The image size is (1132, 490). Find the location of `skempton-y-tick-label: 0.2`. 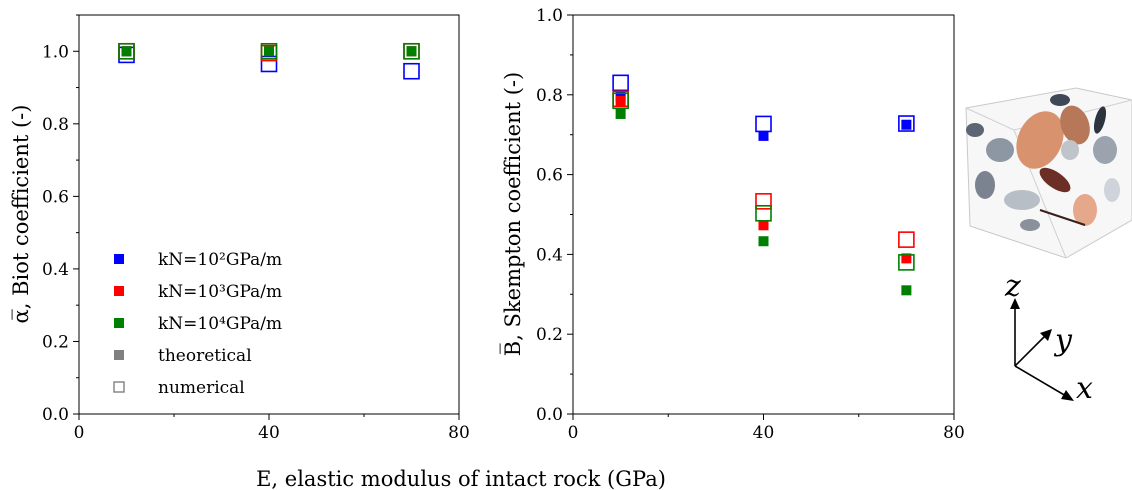

skempton-y-tick-label: 0.2 is located at coordinates (549, 335).